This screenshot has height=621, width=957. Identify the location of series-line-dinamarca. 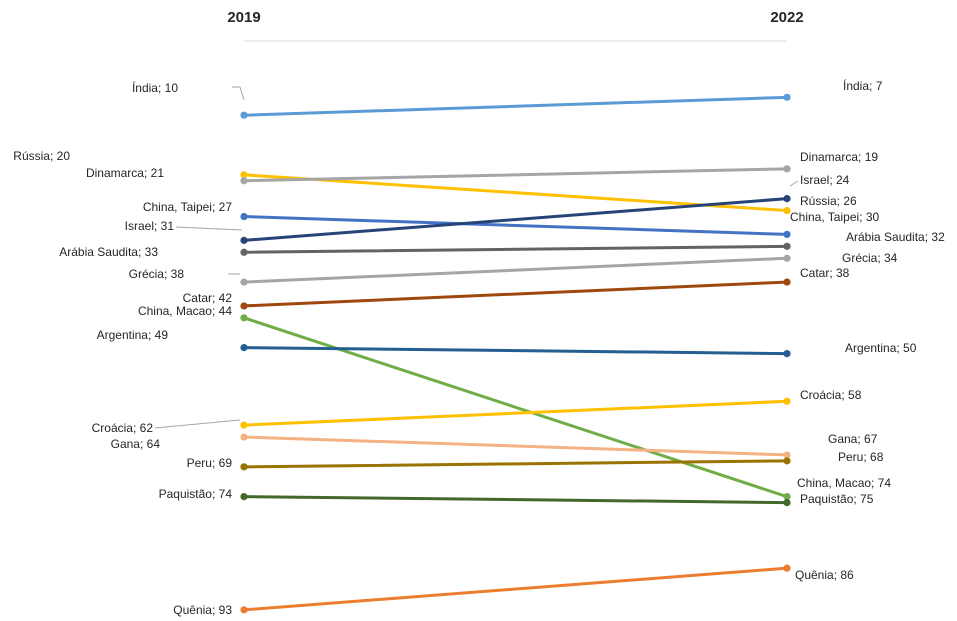
(515, 175).